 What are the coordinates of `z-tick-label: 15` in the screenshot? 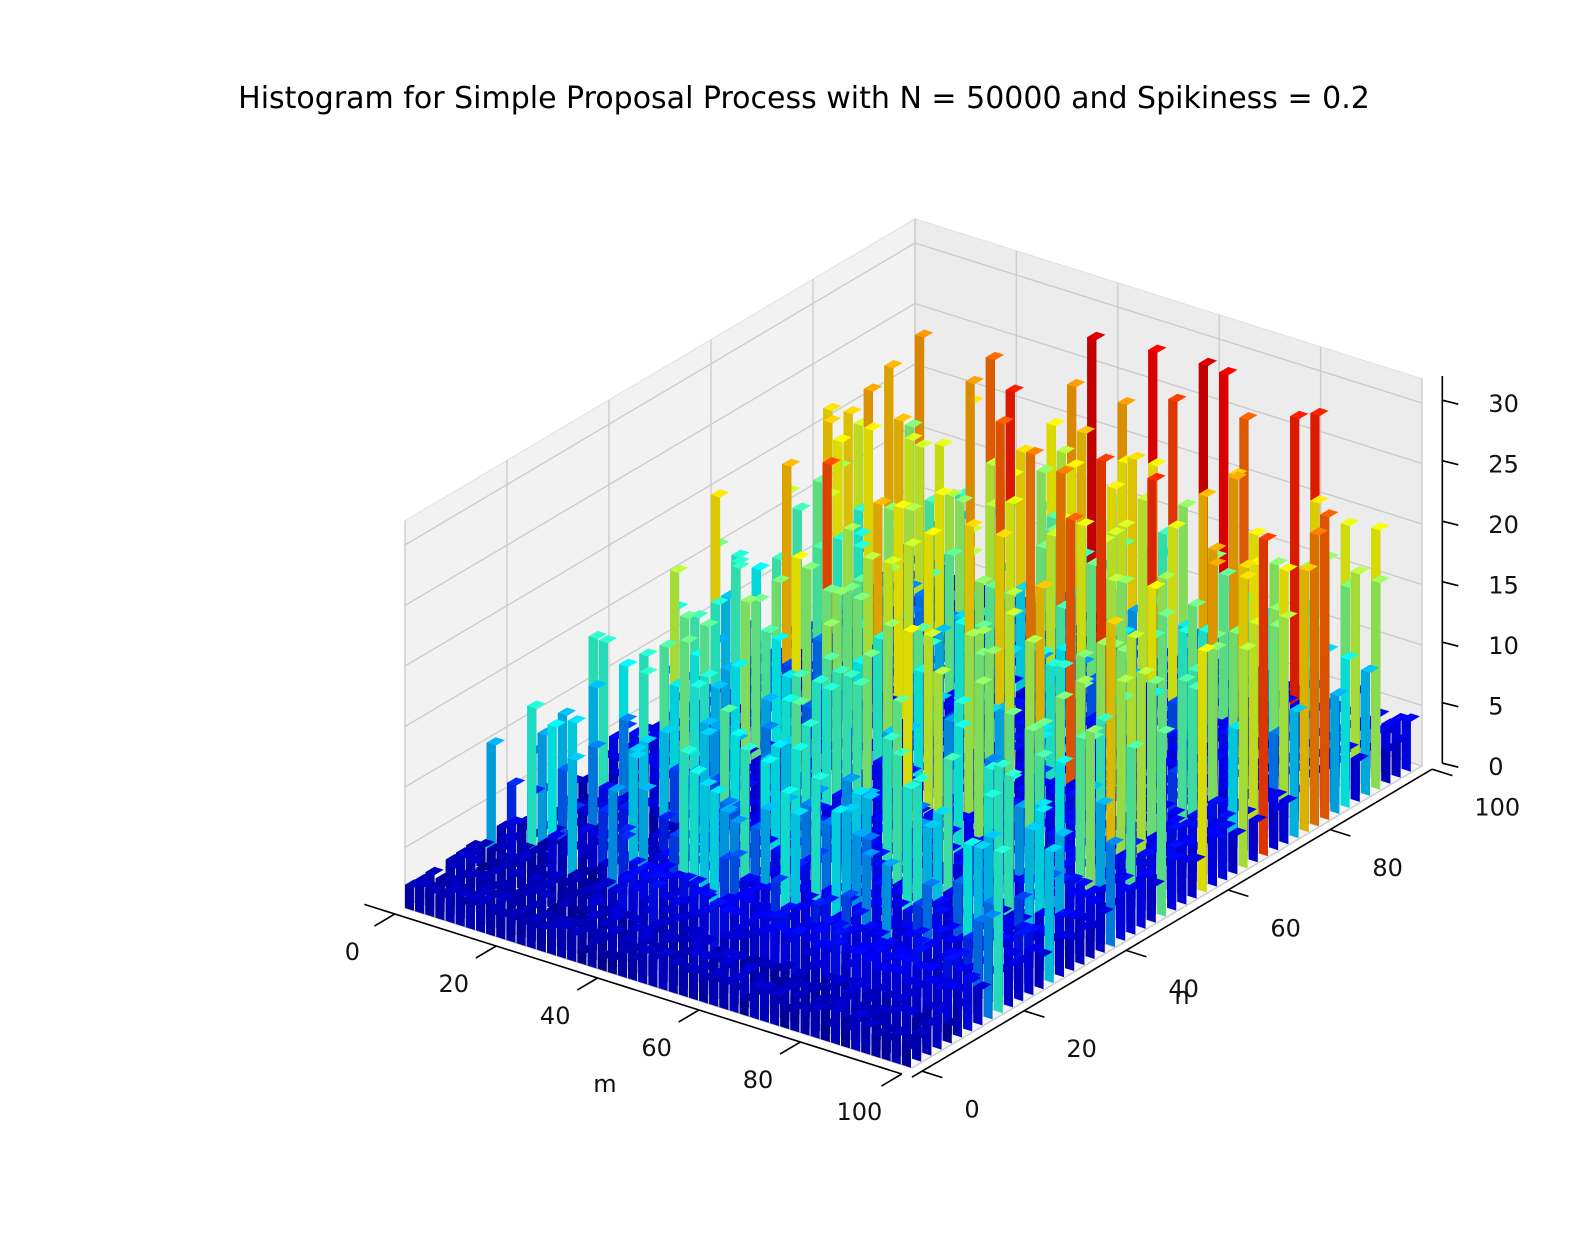 It's located at (1503, 586).